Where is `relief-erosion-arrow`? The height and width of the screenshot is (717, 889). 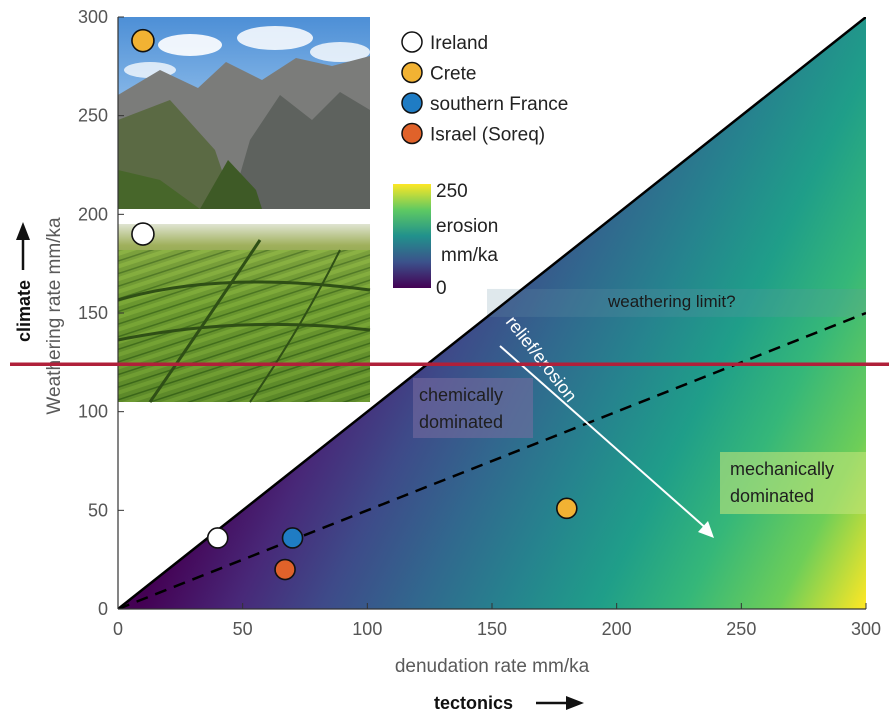 relief-erosion-arrow is located at coordinates (606, 441).